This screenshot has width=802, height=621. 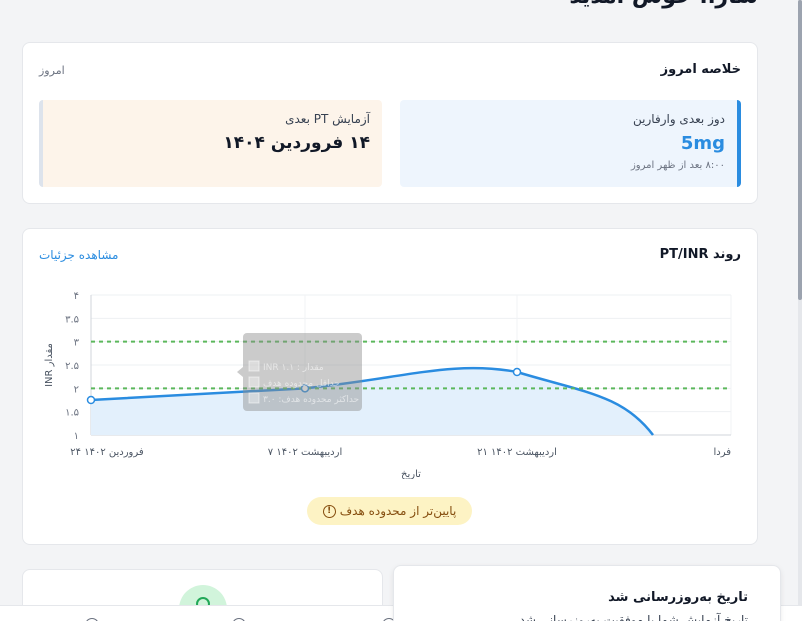 I want to click on summary-date-label: امروز, so click(x=52, y=70).